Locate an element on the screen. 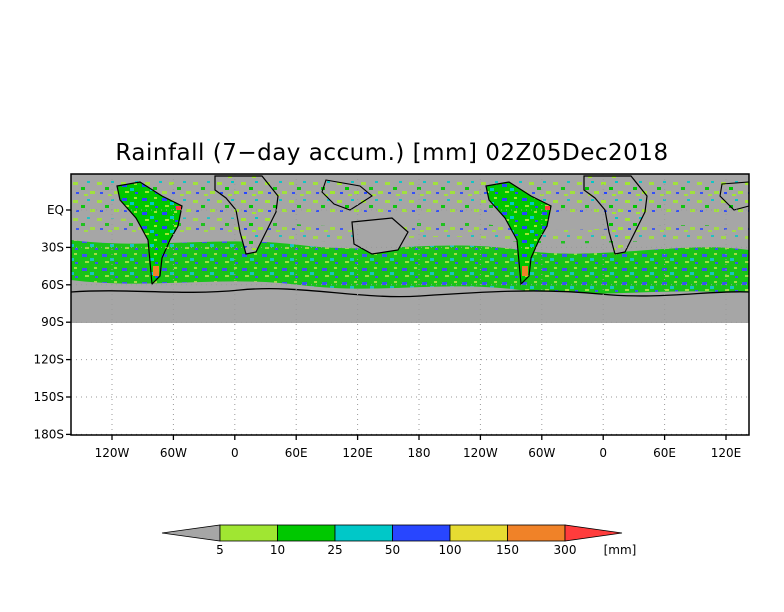 The height and width of the screenshot is (612, 784). y-tick-label: 120S is located at coordinates (48, 360).